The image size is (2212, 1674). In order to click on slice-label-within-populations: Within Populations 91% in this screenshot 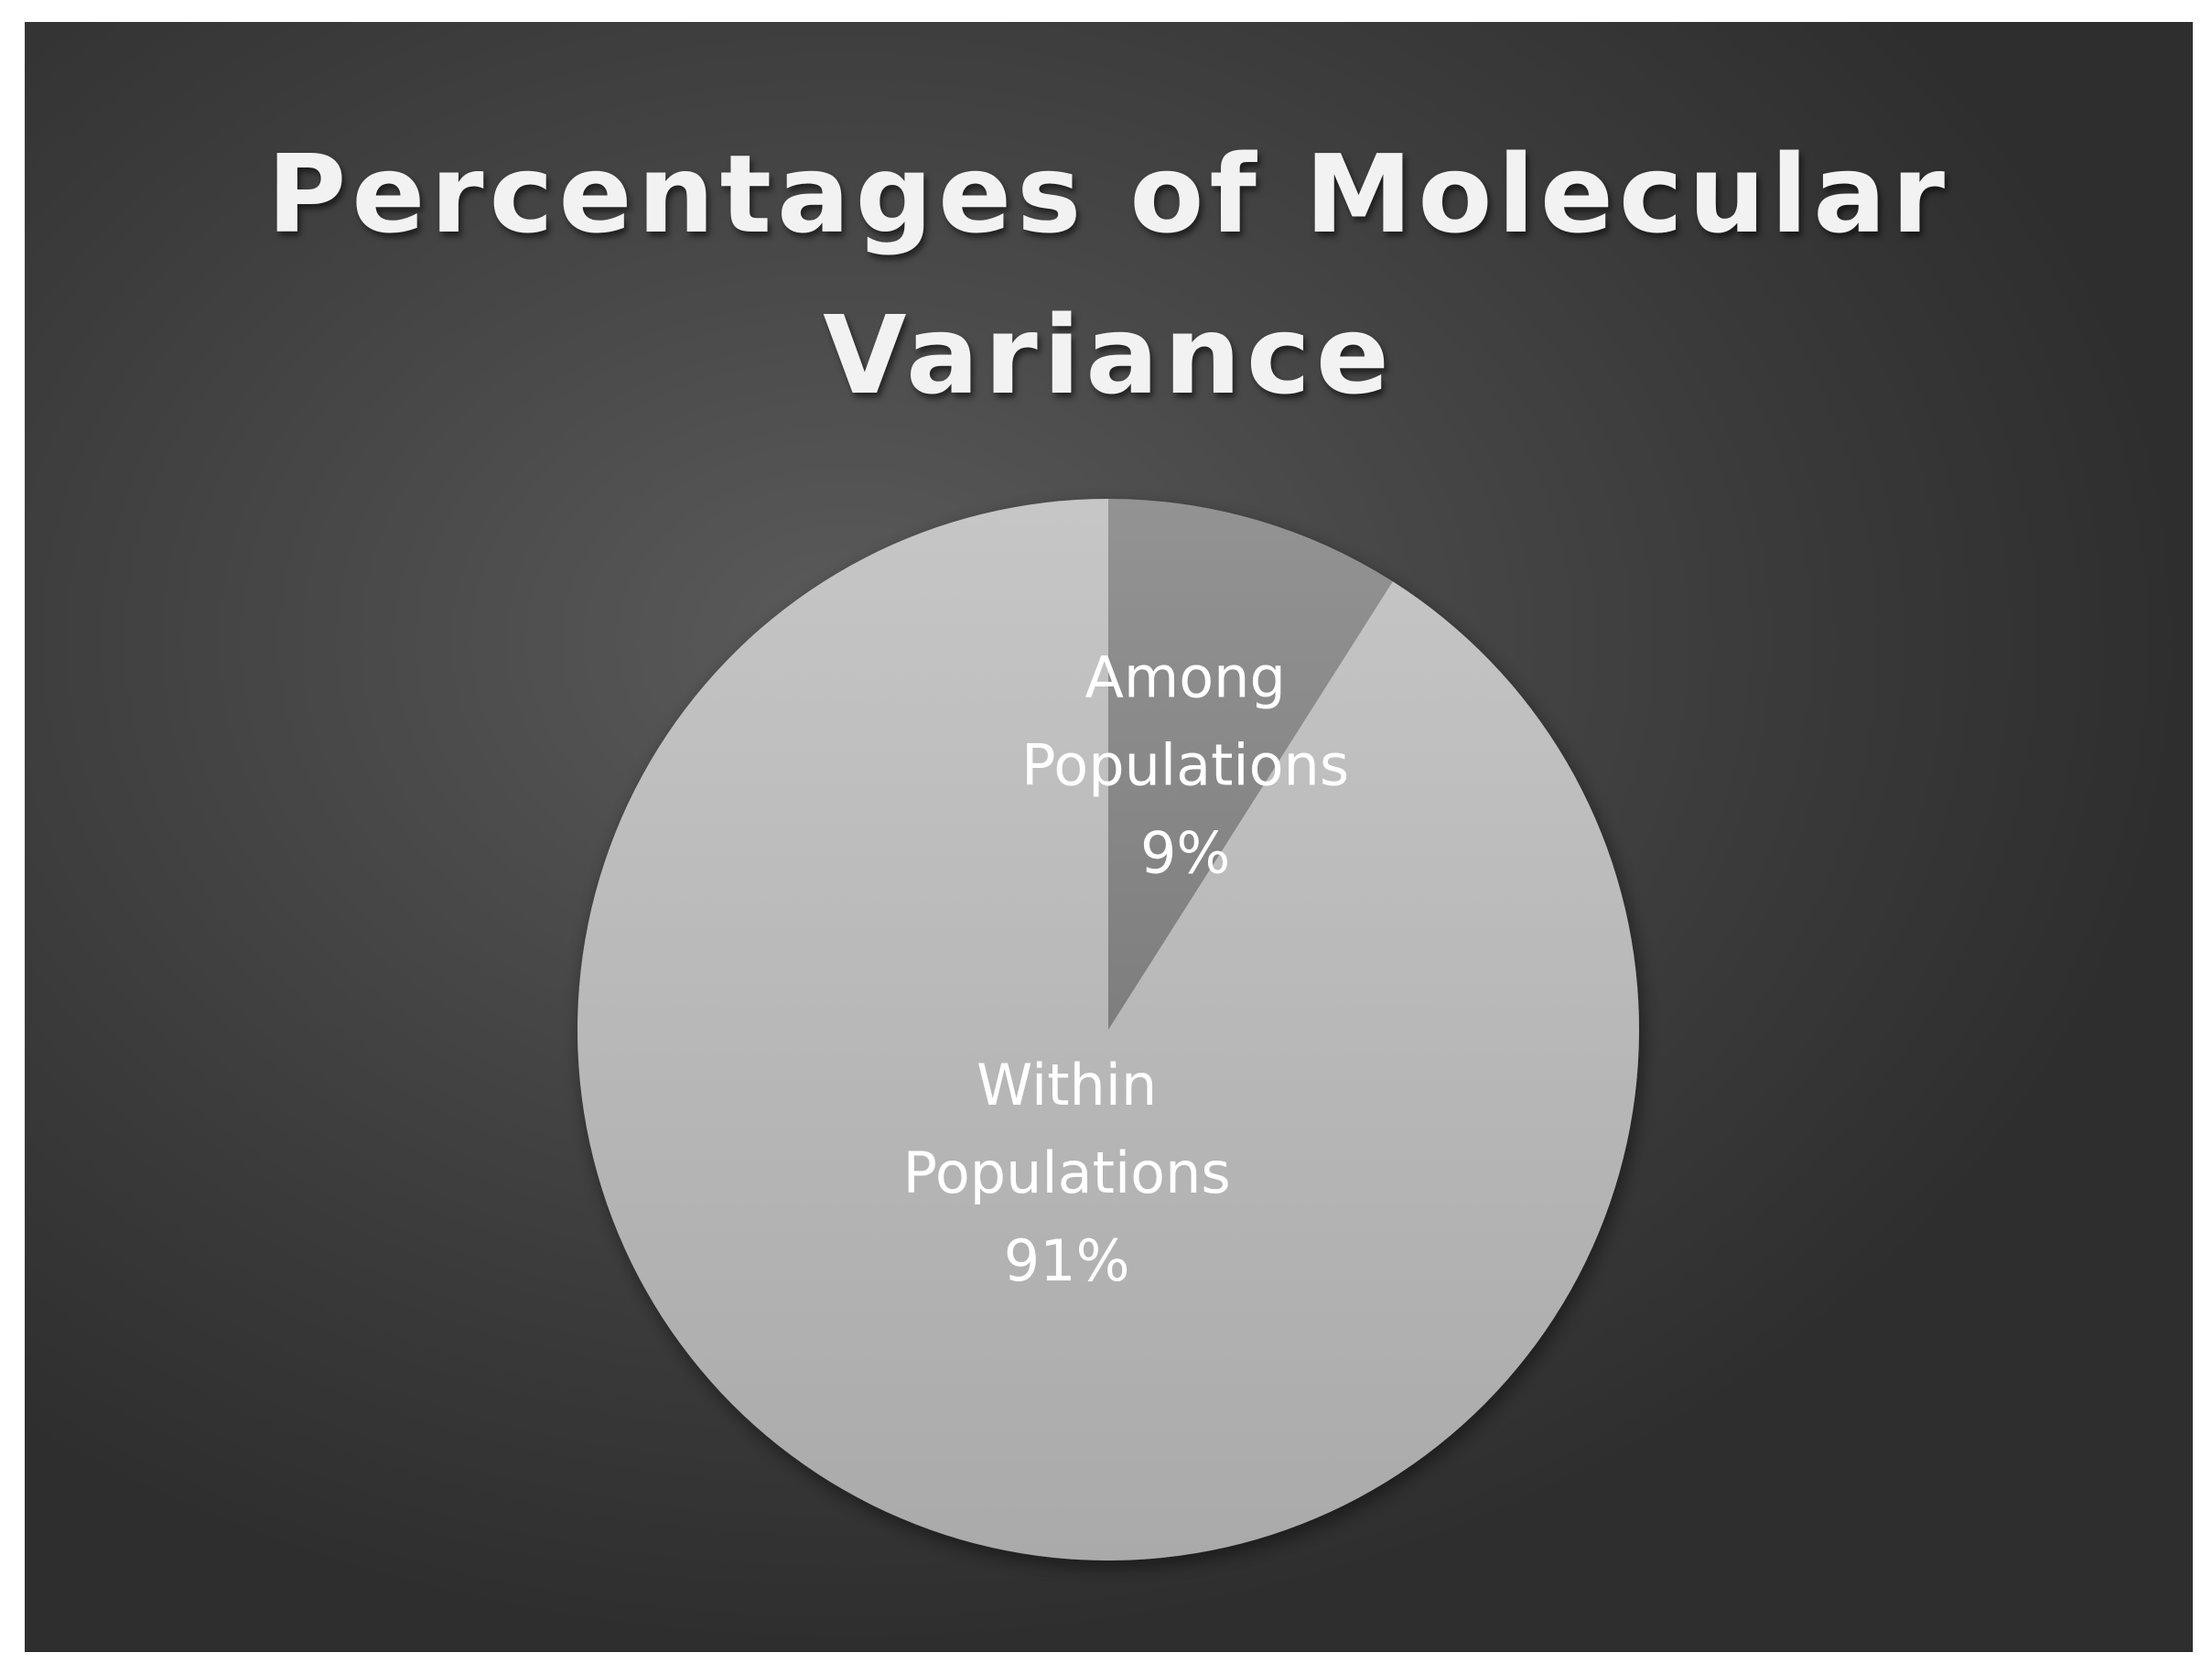, I will do `click(1067, 1173)`.